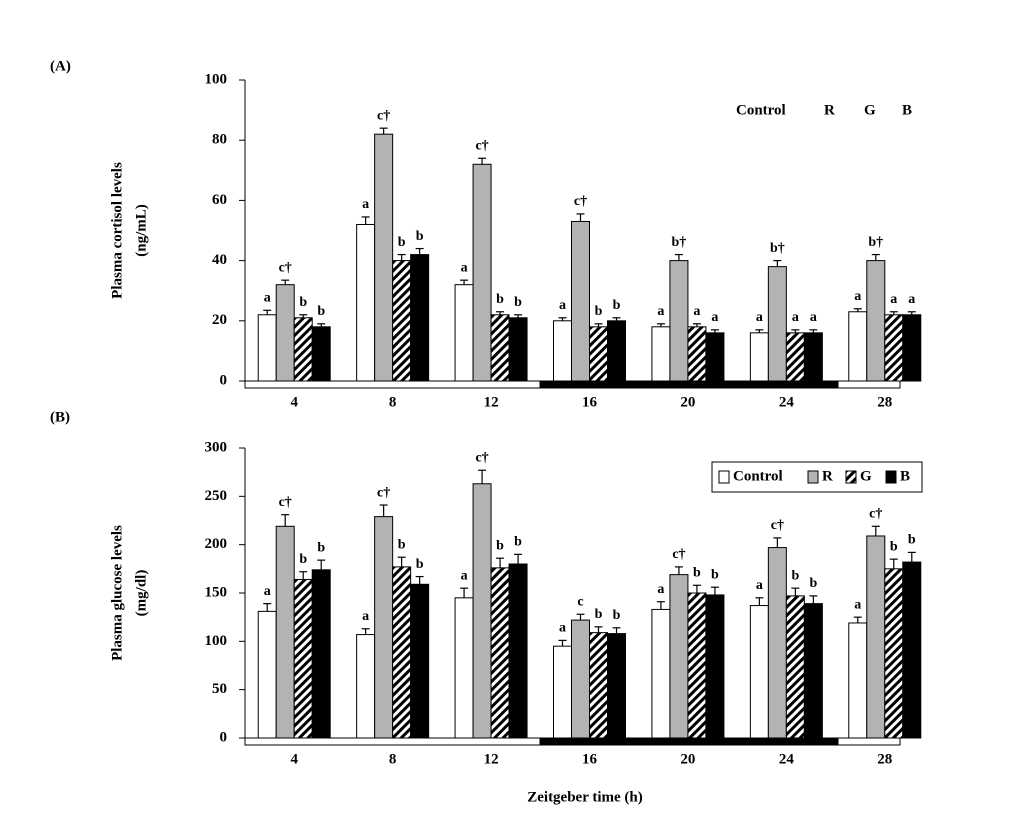 Image resolution: width=1035 pixels, height=831 pixels. What do you see at coordinates (761, 110) in the screenshot?
I see `legend-label: Control` at bounding box center [761, 110].